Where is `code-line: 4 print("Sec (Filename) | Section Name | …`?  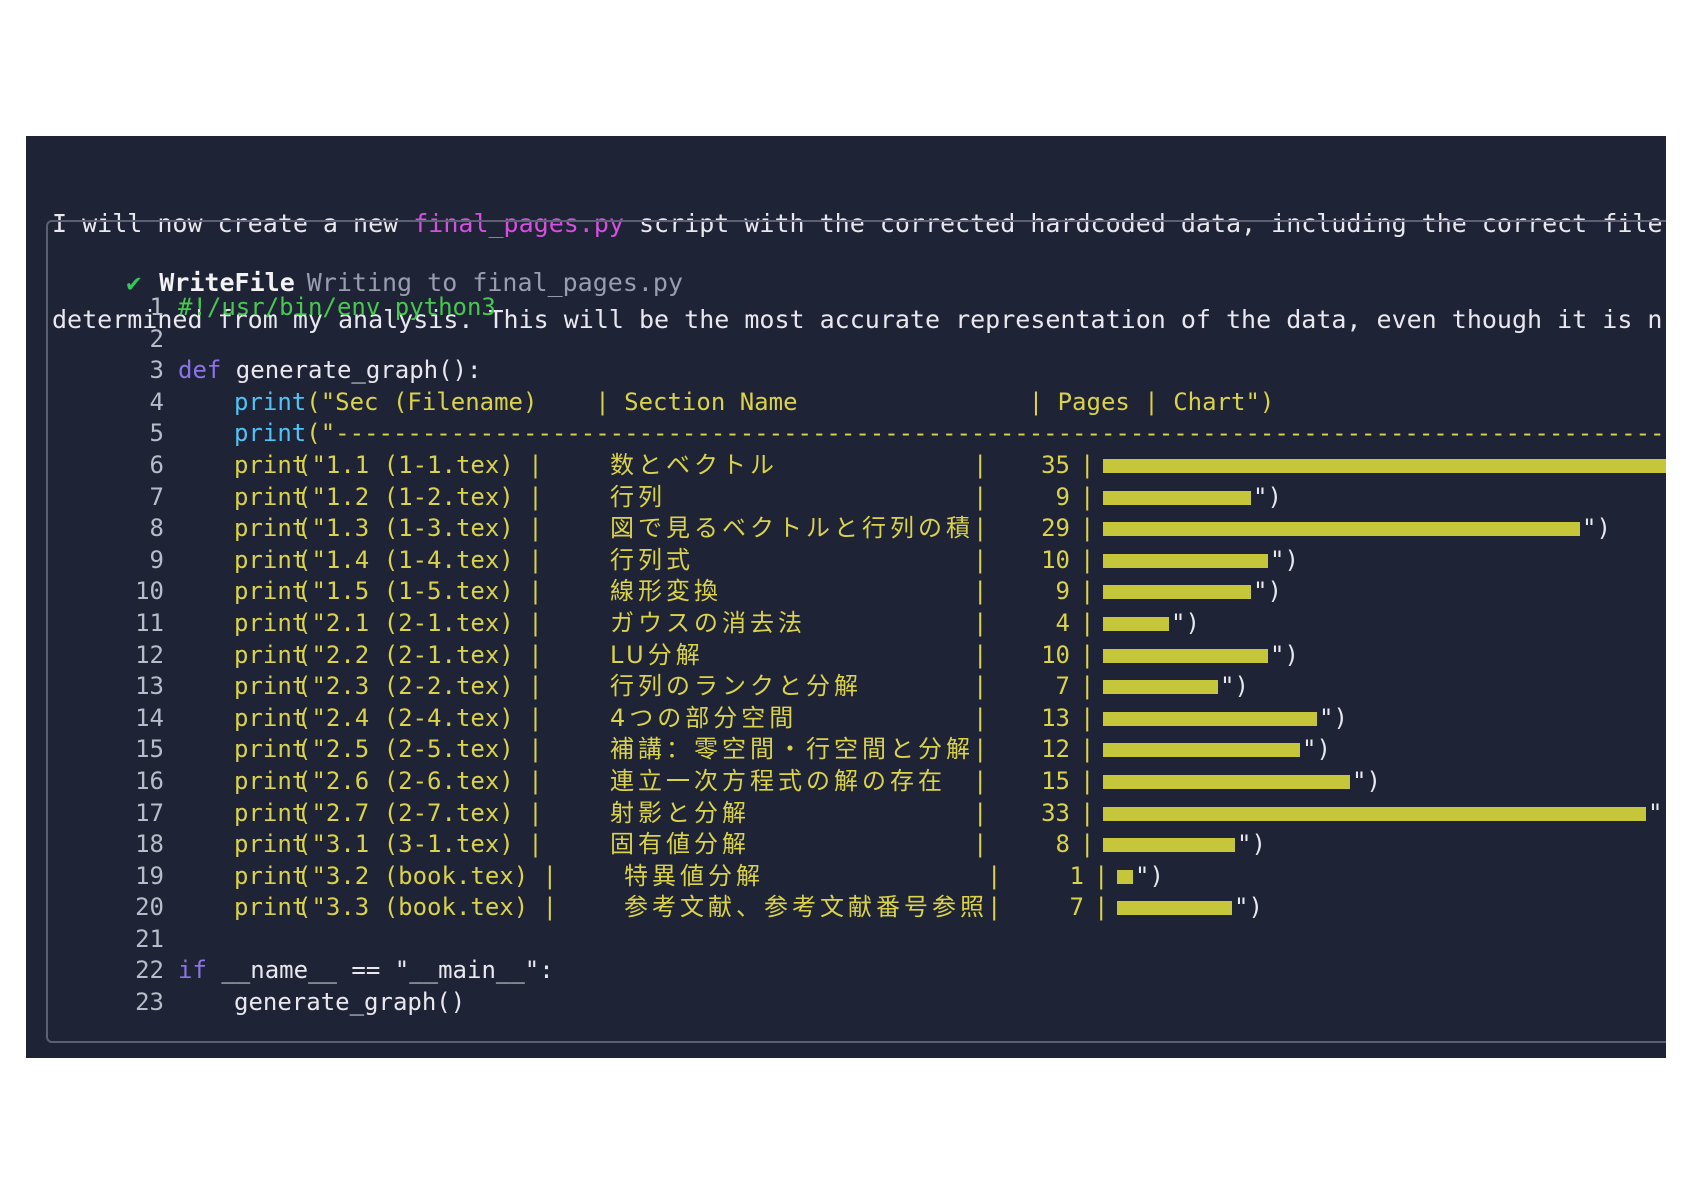 code-line: 4 print("Sec (Filename) | Section Name | … is located at coordinates (881, 403).